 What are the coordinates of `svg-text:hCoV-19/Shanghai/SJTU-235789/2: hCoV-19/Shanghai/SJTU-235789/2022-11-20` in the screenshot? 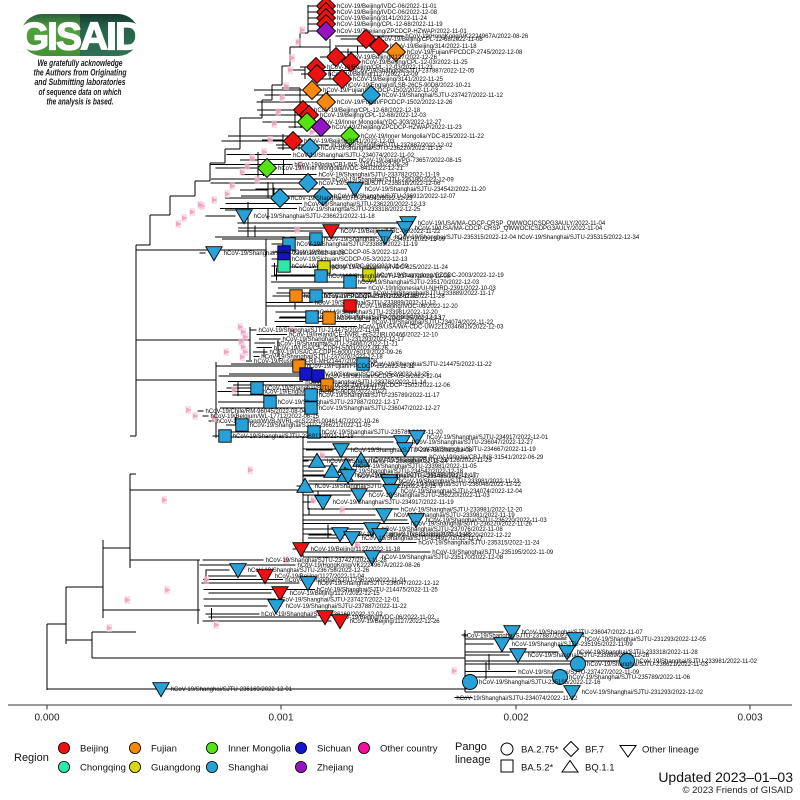 It's located at (383, 433).